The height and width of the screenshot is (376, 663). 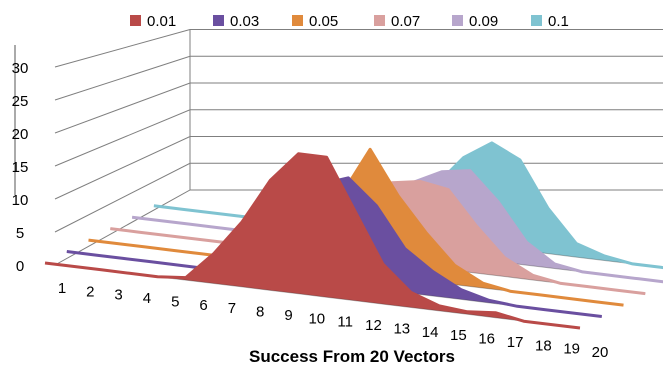 I want to click on x-tick-label: 15, so click(x=458, y=335).